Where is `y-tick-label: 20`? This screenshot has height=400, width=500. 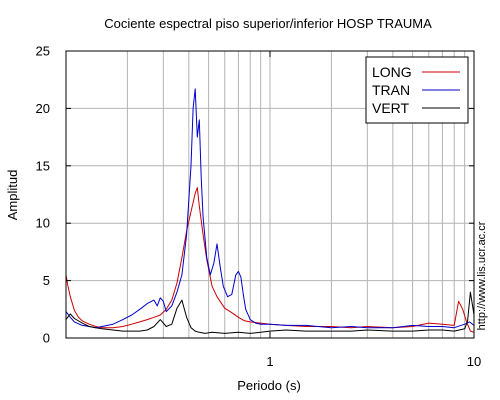 y-tick-label: 20 is located at coordinates (43, 108).